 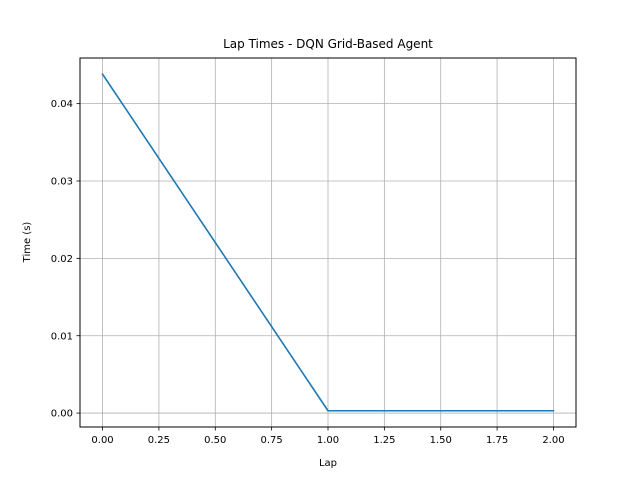 What do you see at coordinates (328, 44) in the screenshot?
I see `chart-title: Lap Times - DQN Grid-Based Agent` at bounding box center [328, 44].